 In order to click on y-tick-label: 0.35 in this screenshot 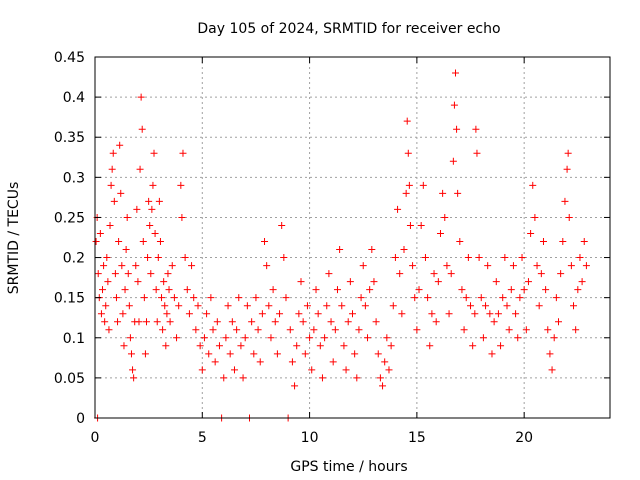, I will do `click(69, 138)`.